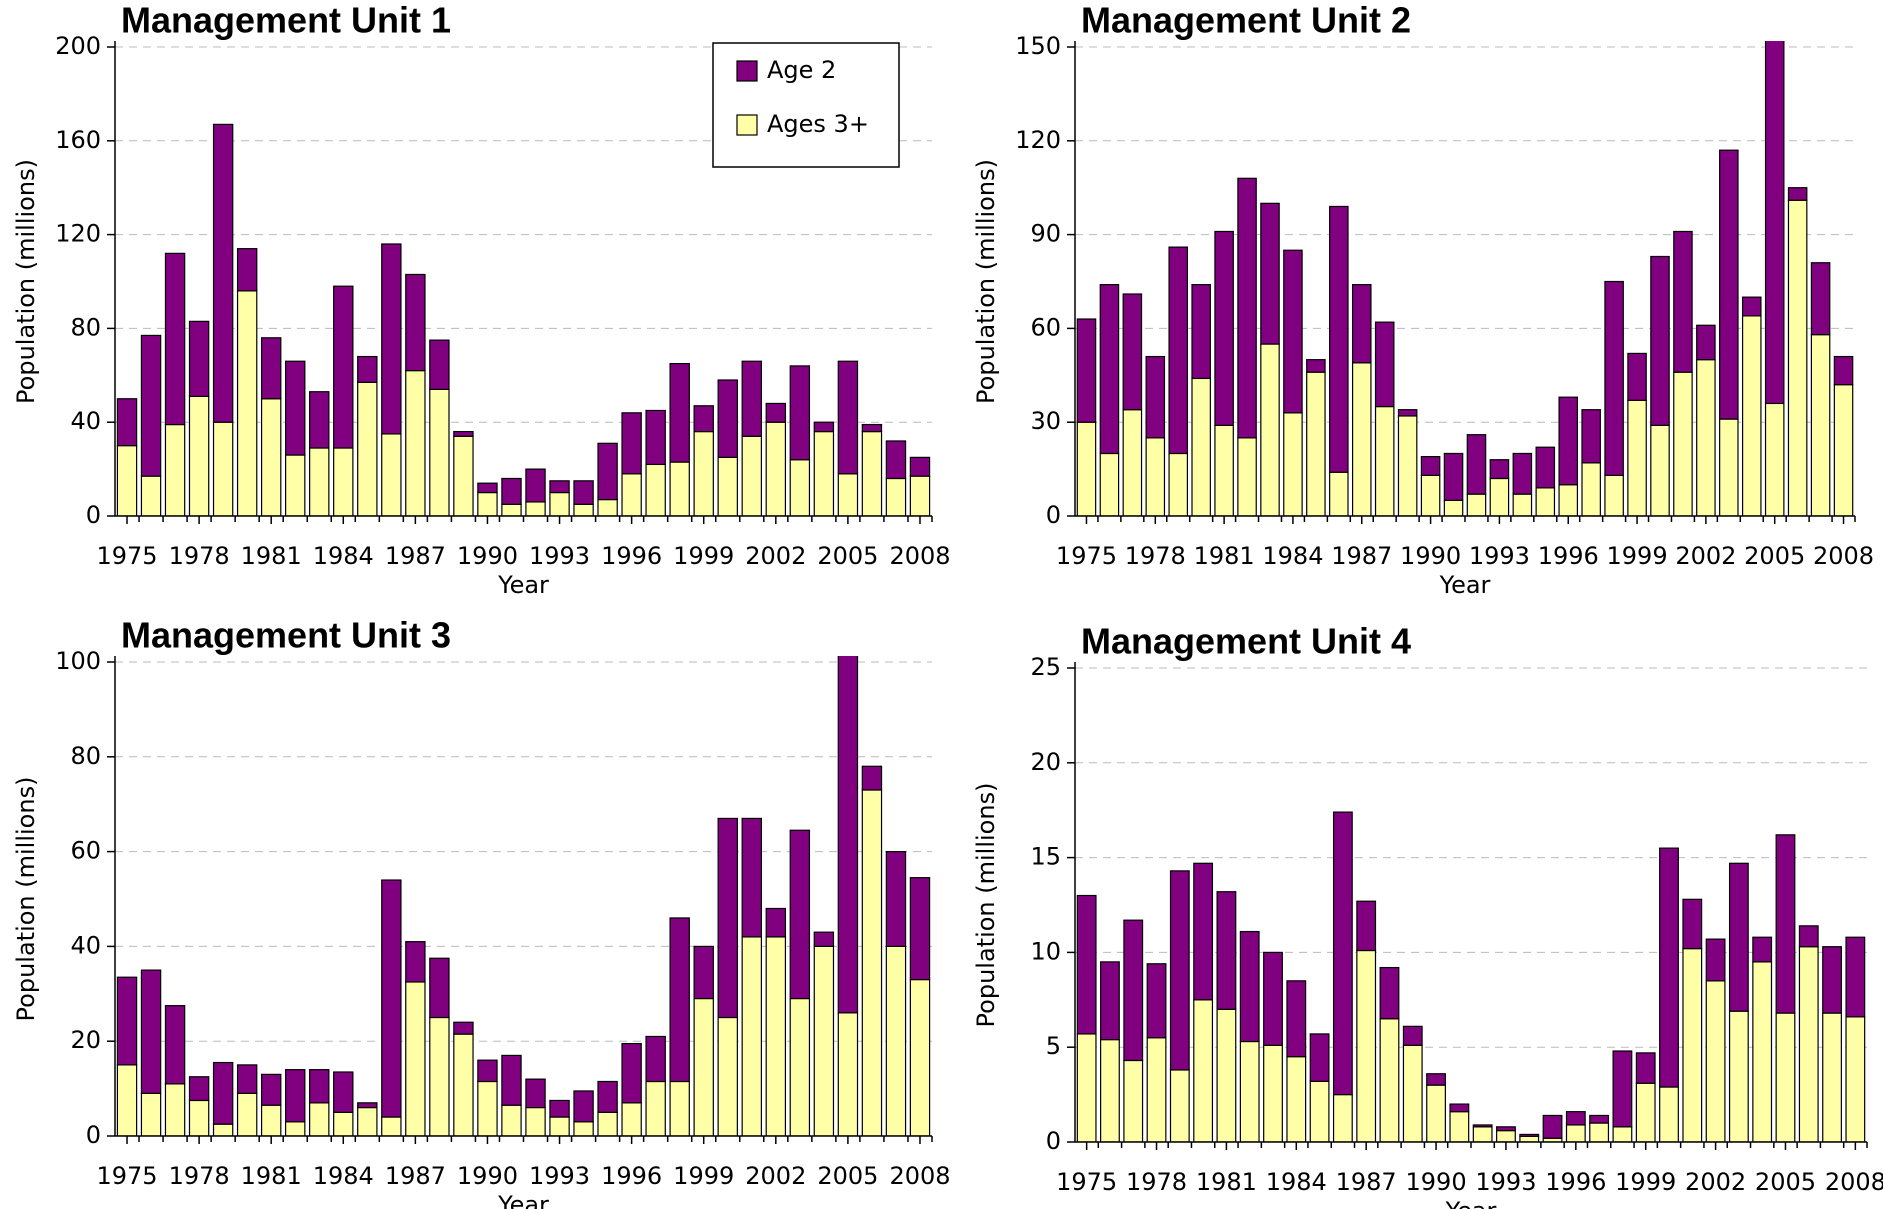  I want to click on x-tick-label: 1987, so click(415, 556).